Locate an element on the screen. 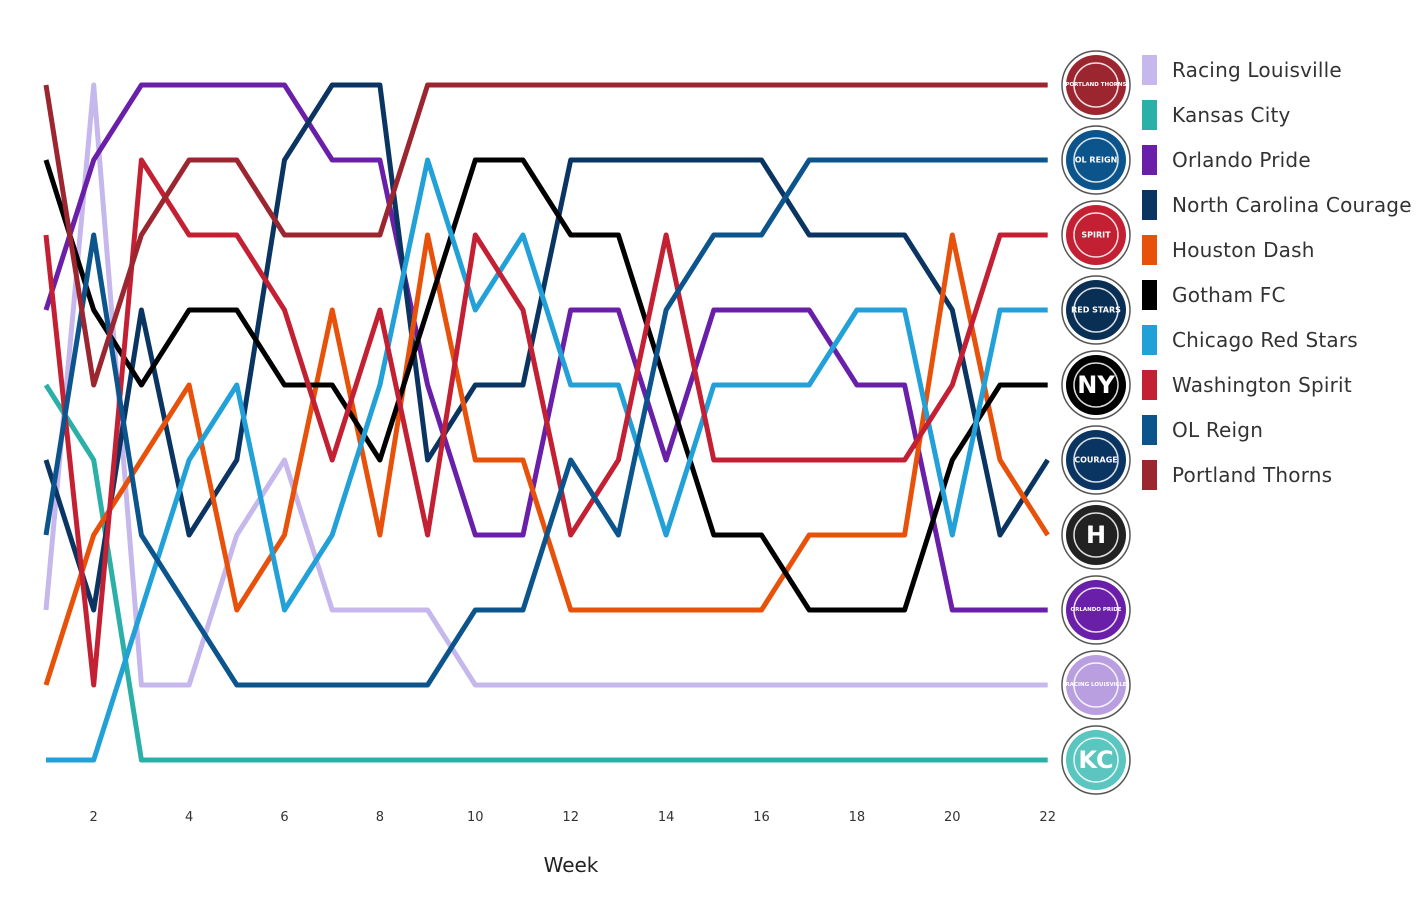  x-tick-label: 6 is located at coordinates (284, 817).